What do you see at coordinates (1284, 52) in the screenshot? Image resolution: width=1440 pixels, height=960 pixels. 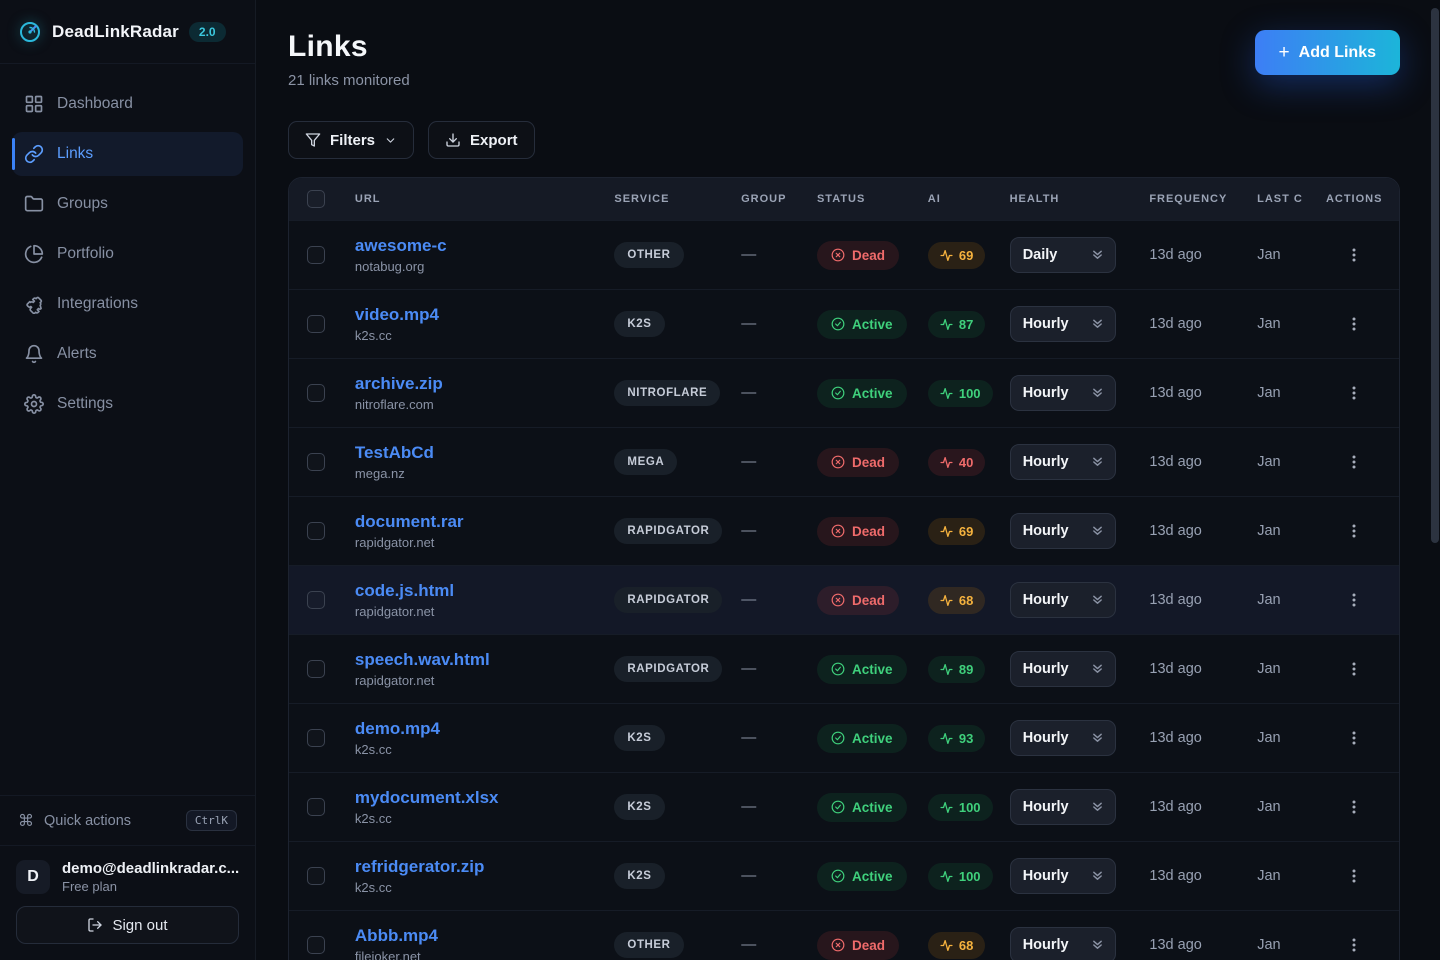 I see `plus-icon: +` at bounding box center [1284, 52].